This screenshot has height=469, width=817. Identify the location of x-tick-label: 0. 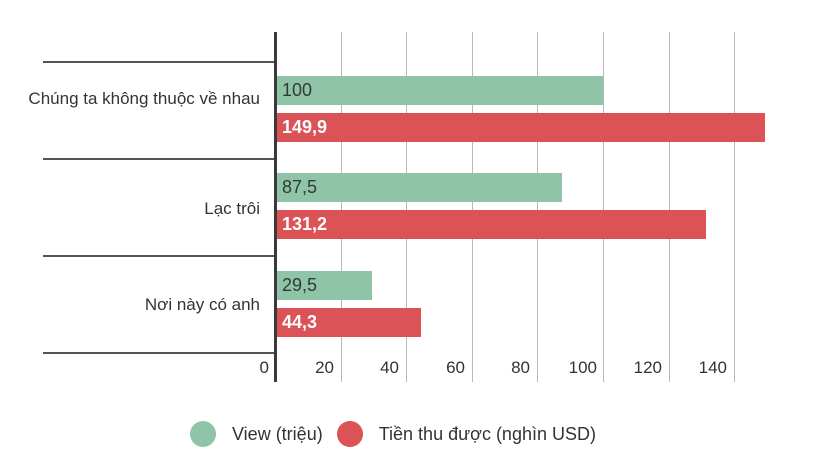
(264, 367).